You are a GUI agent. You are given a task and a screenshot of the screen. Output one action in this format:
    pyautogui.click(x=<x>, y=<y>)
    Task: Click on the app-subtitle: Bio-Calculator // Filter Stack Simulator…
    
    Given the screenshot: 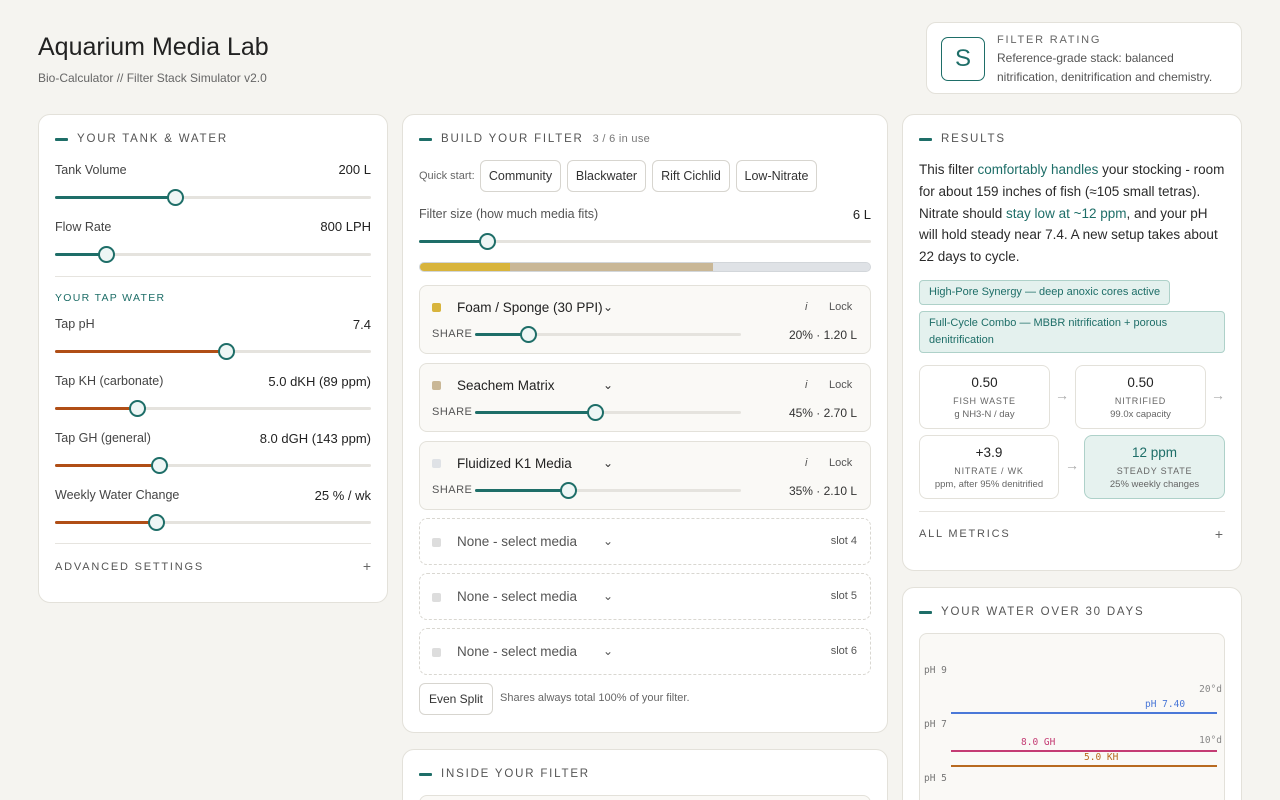 What is the action you would take?
    pyautogui.click(x=152, y=78)
    